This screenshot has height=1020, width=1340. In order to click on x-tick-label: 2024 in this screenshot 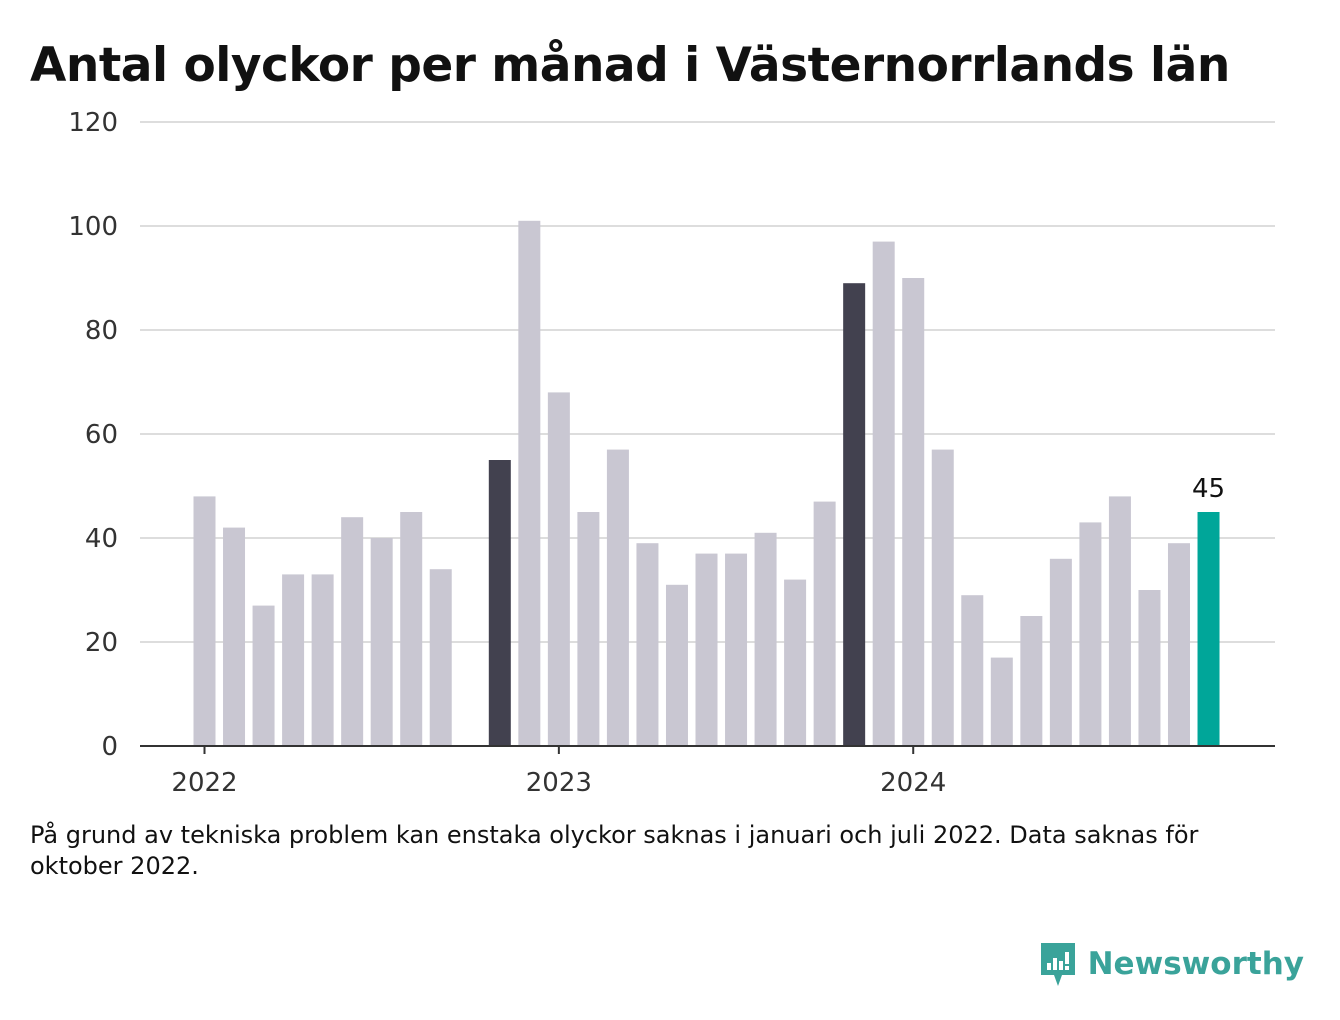, I will do `click(913, 783)`.